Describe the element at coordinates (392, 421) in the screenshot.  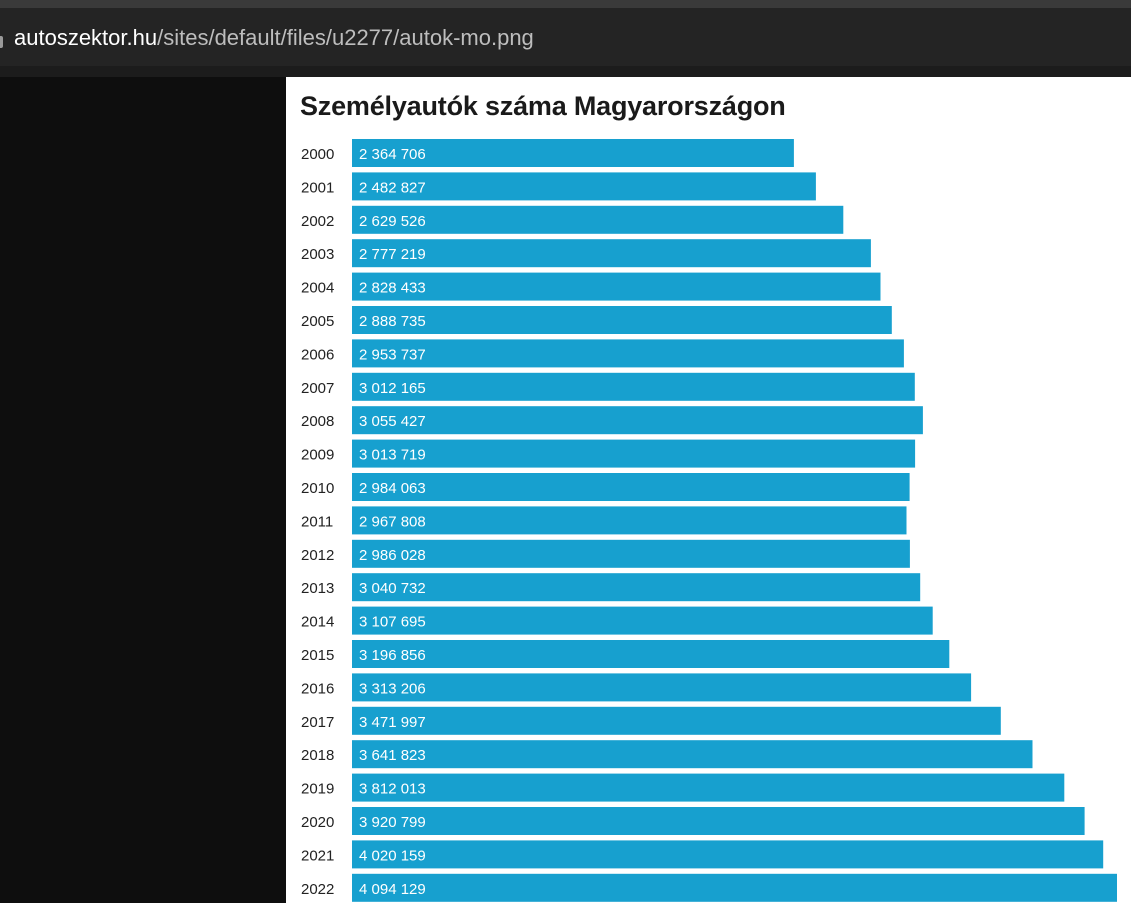
I see `value-label-2008: 3 055 427` at that location.